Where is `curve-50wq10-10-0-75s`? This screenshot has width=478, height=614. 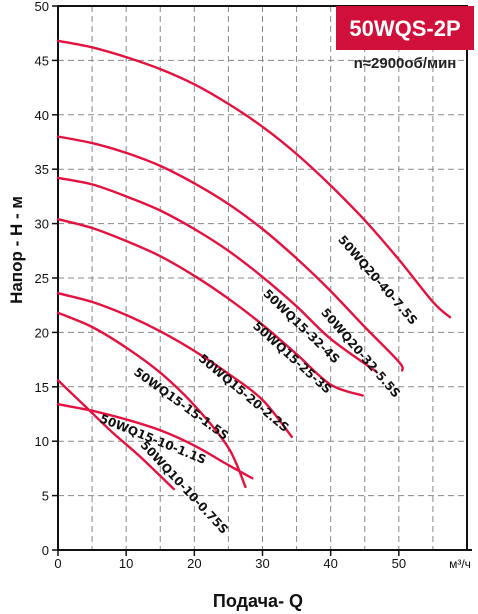 curve-50wq10-10-0-75s is located at coordinates (116, 435).